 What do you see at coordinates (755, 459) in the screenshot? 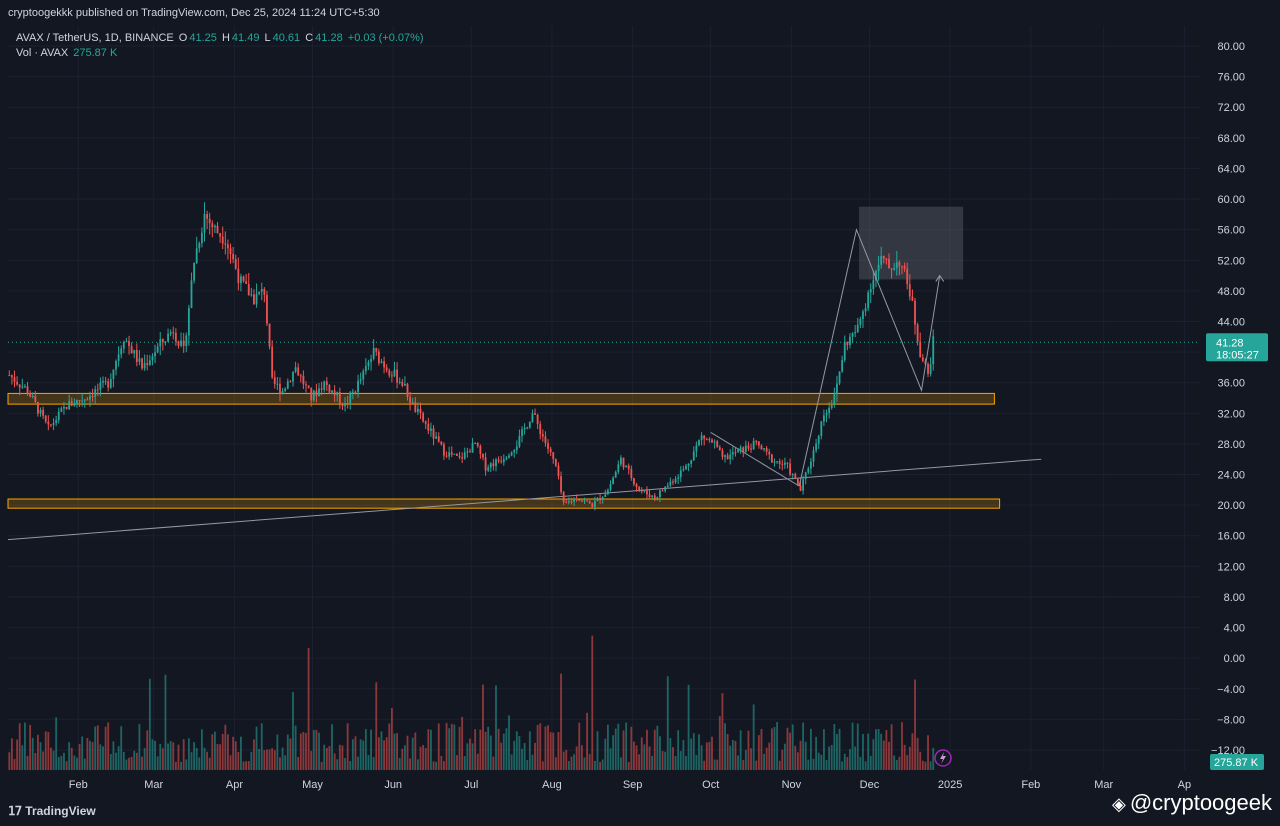
I see `wedge-line` at bounding box center [755, 459].